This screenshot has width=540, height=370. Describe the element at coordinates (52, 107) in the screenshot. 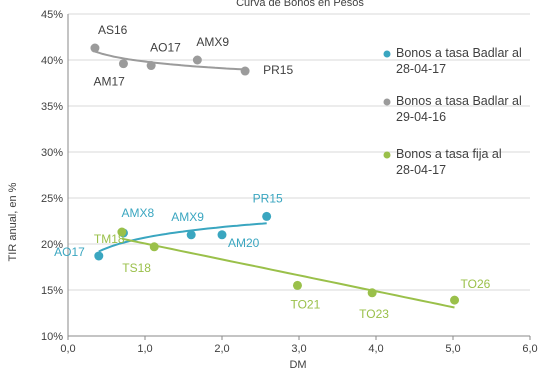

I see `y-tick-label: 35%` at that location.